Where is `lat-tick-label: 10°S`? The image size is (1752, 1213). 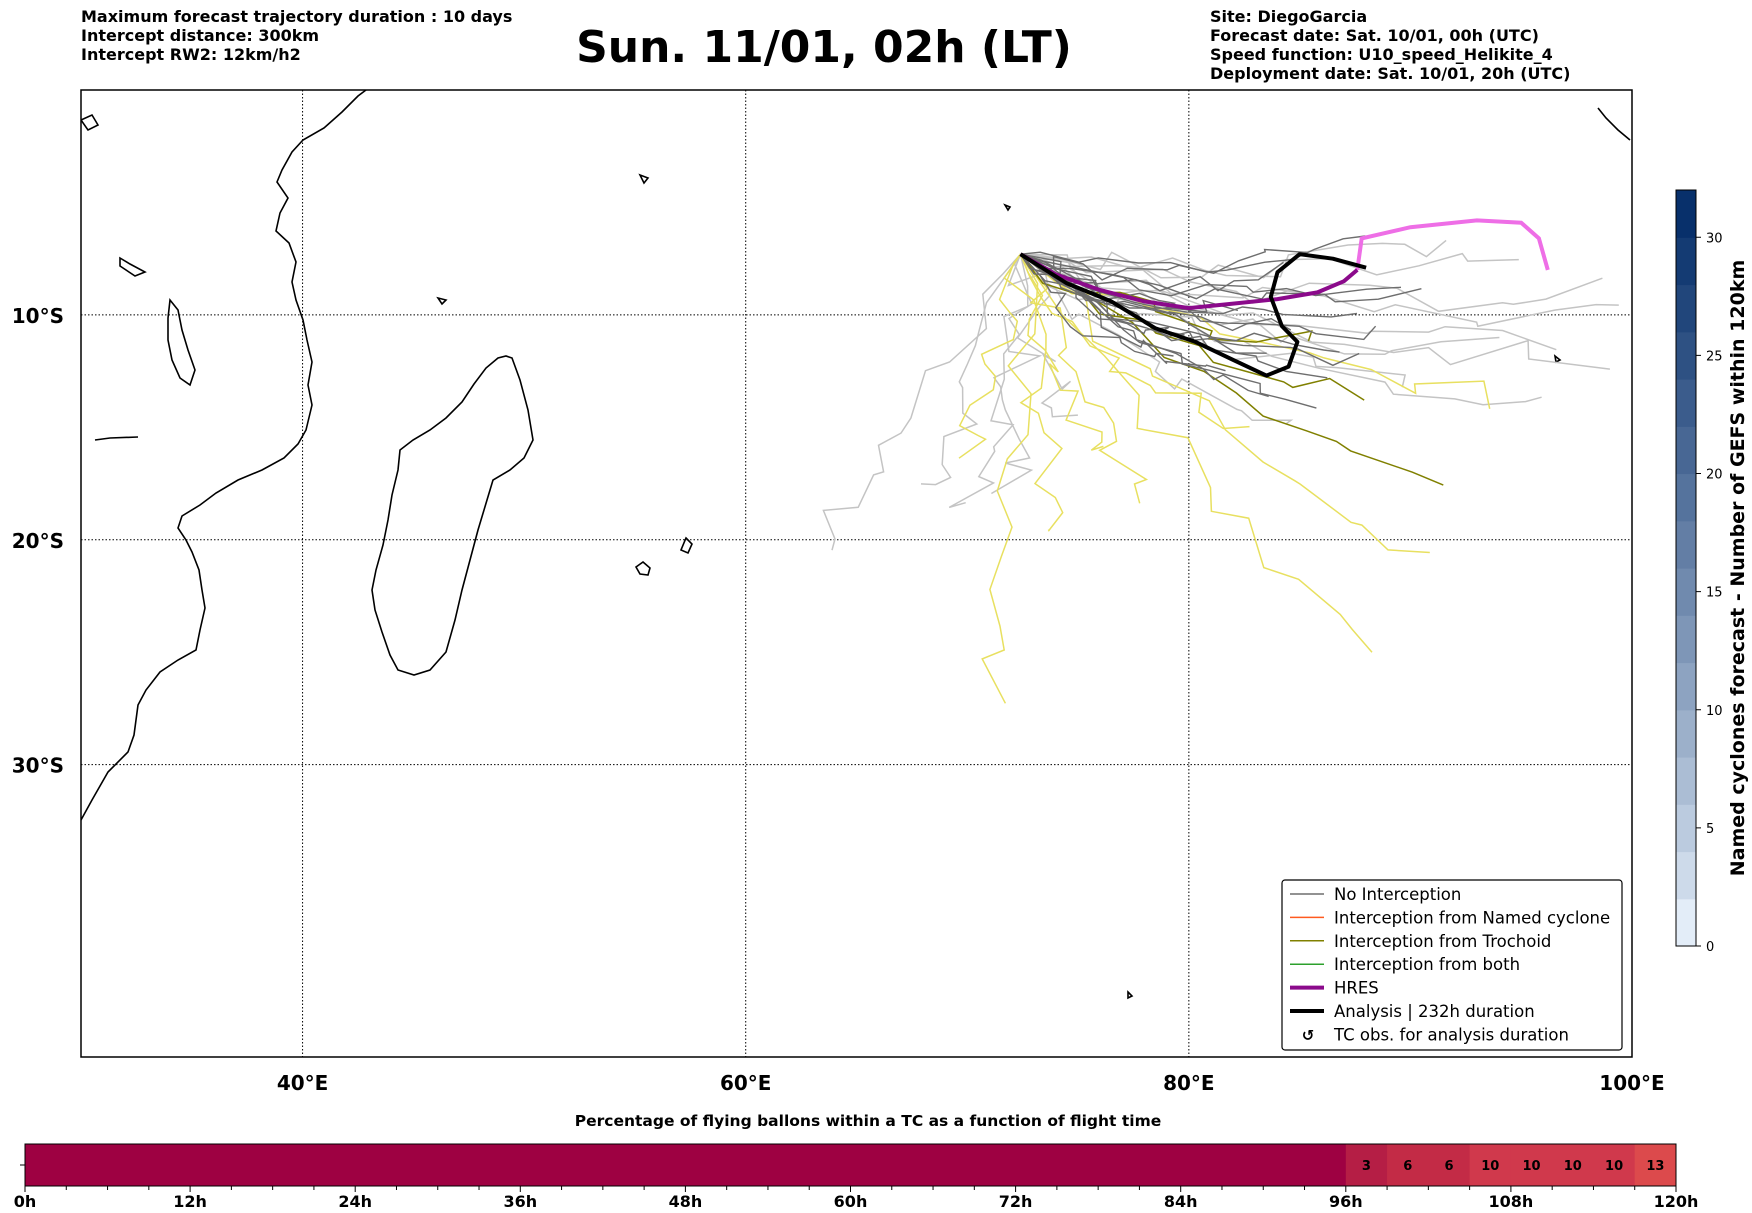 lat-tick-label: 10°S is located at coordinates (38, 316).